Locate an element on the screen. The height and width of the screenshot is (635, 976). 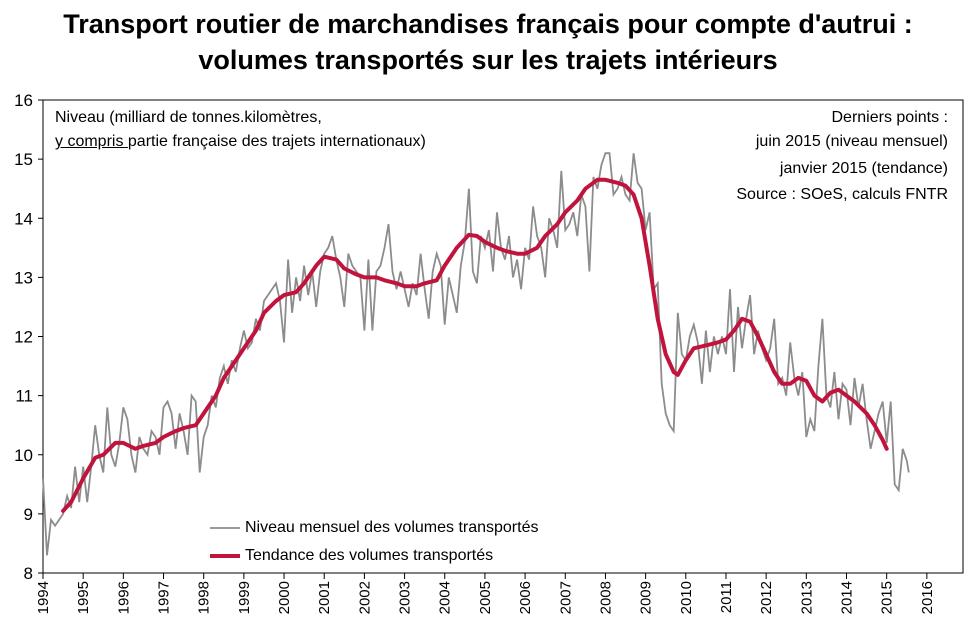
x-tick-label: 2014 is located at coordinates (846, 597).